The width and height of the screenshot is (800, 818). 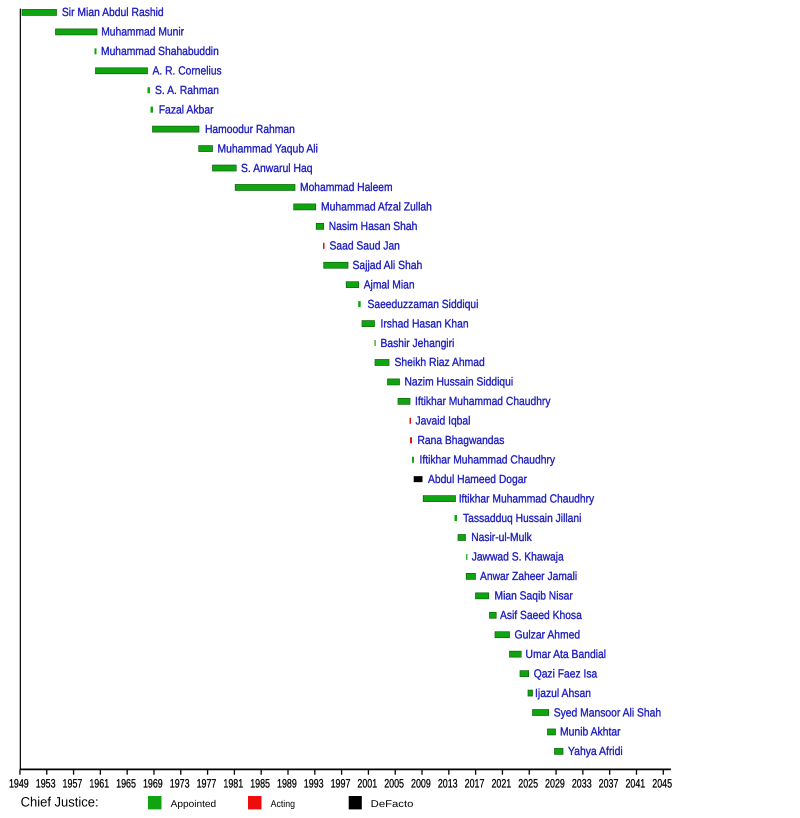 What do you see at coordinates (563, 693) in the screenshot?
I see `svg-text: Ijazul Ahsan` at bounding box center [563, 693].